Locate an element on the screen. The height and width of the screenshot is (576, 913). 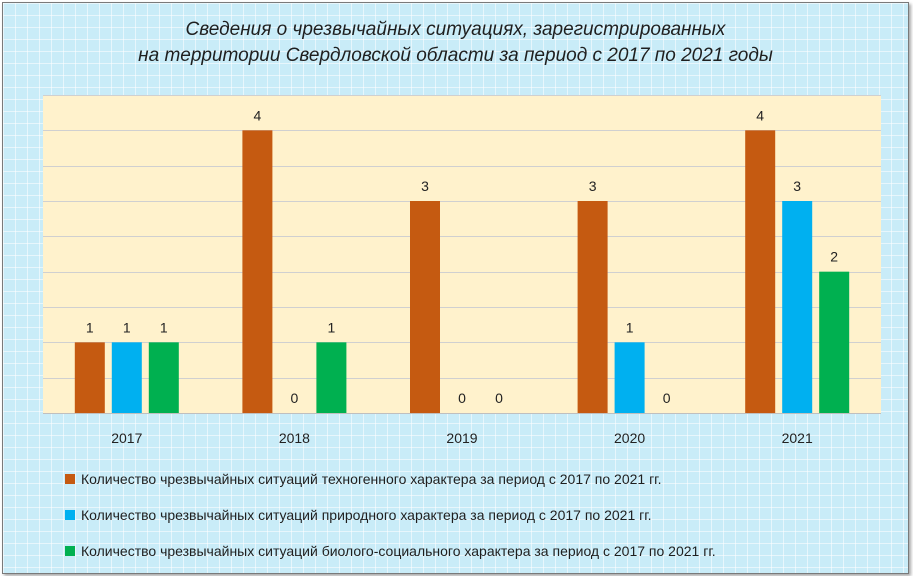
x-tick-label: 2018 is located at coordinates (294, 438).